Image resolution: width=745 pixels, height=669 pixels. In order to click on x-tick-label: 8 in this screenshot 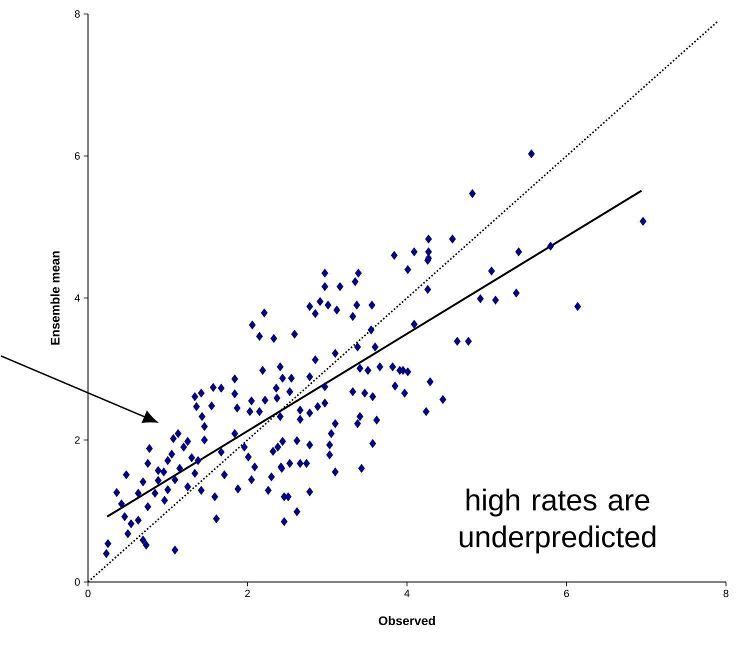, I will do `click(726, 594)`.